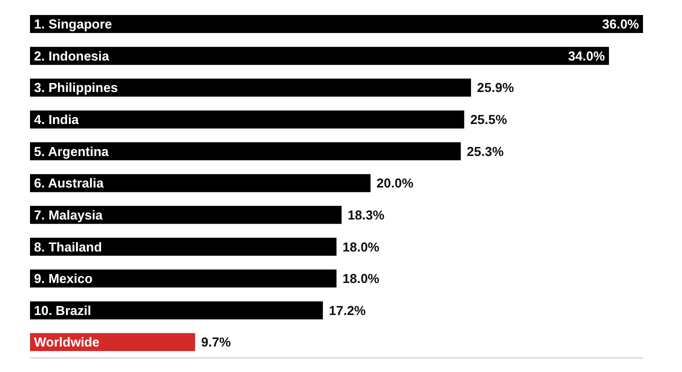 The width and height of the screenshot is (682, 372). I want to click on y-tick-label: 10. Brazil, so click(63, 310).